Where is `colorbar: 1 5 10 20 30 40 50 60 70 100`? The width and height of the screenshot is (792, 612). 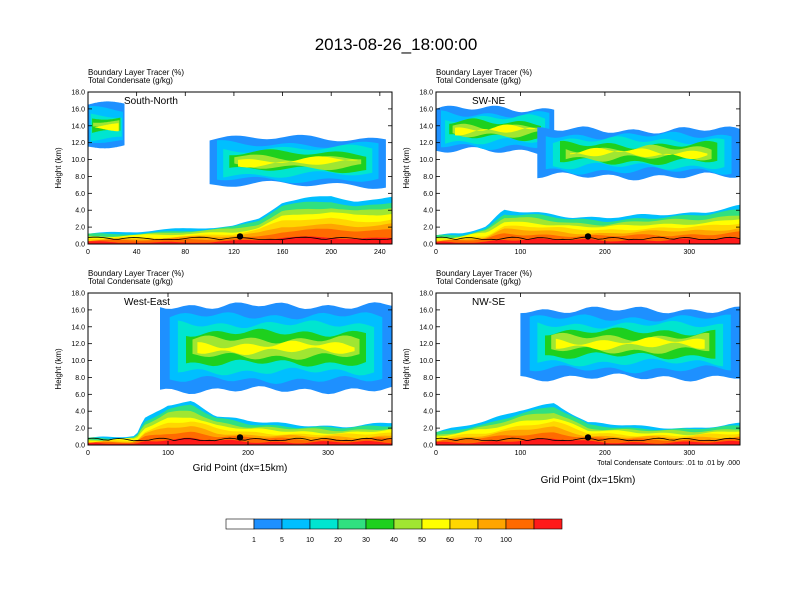 colorbar: 1 5 10 20 30 40 50 60 70 100 is located at coordinates (394, 531).